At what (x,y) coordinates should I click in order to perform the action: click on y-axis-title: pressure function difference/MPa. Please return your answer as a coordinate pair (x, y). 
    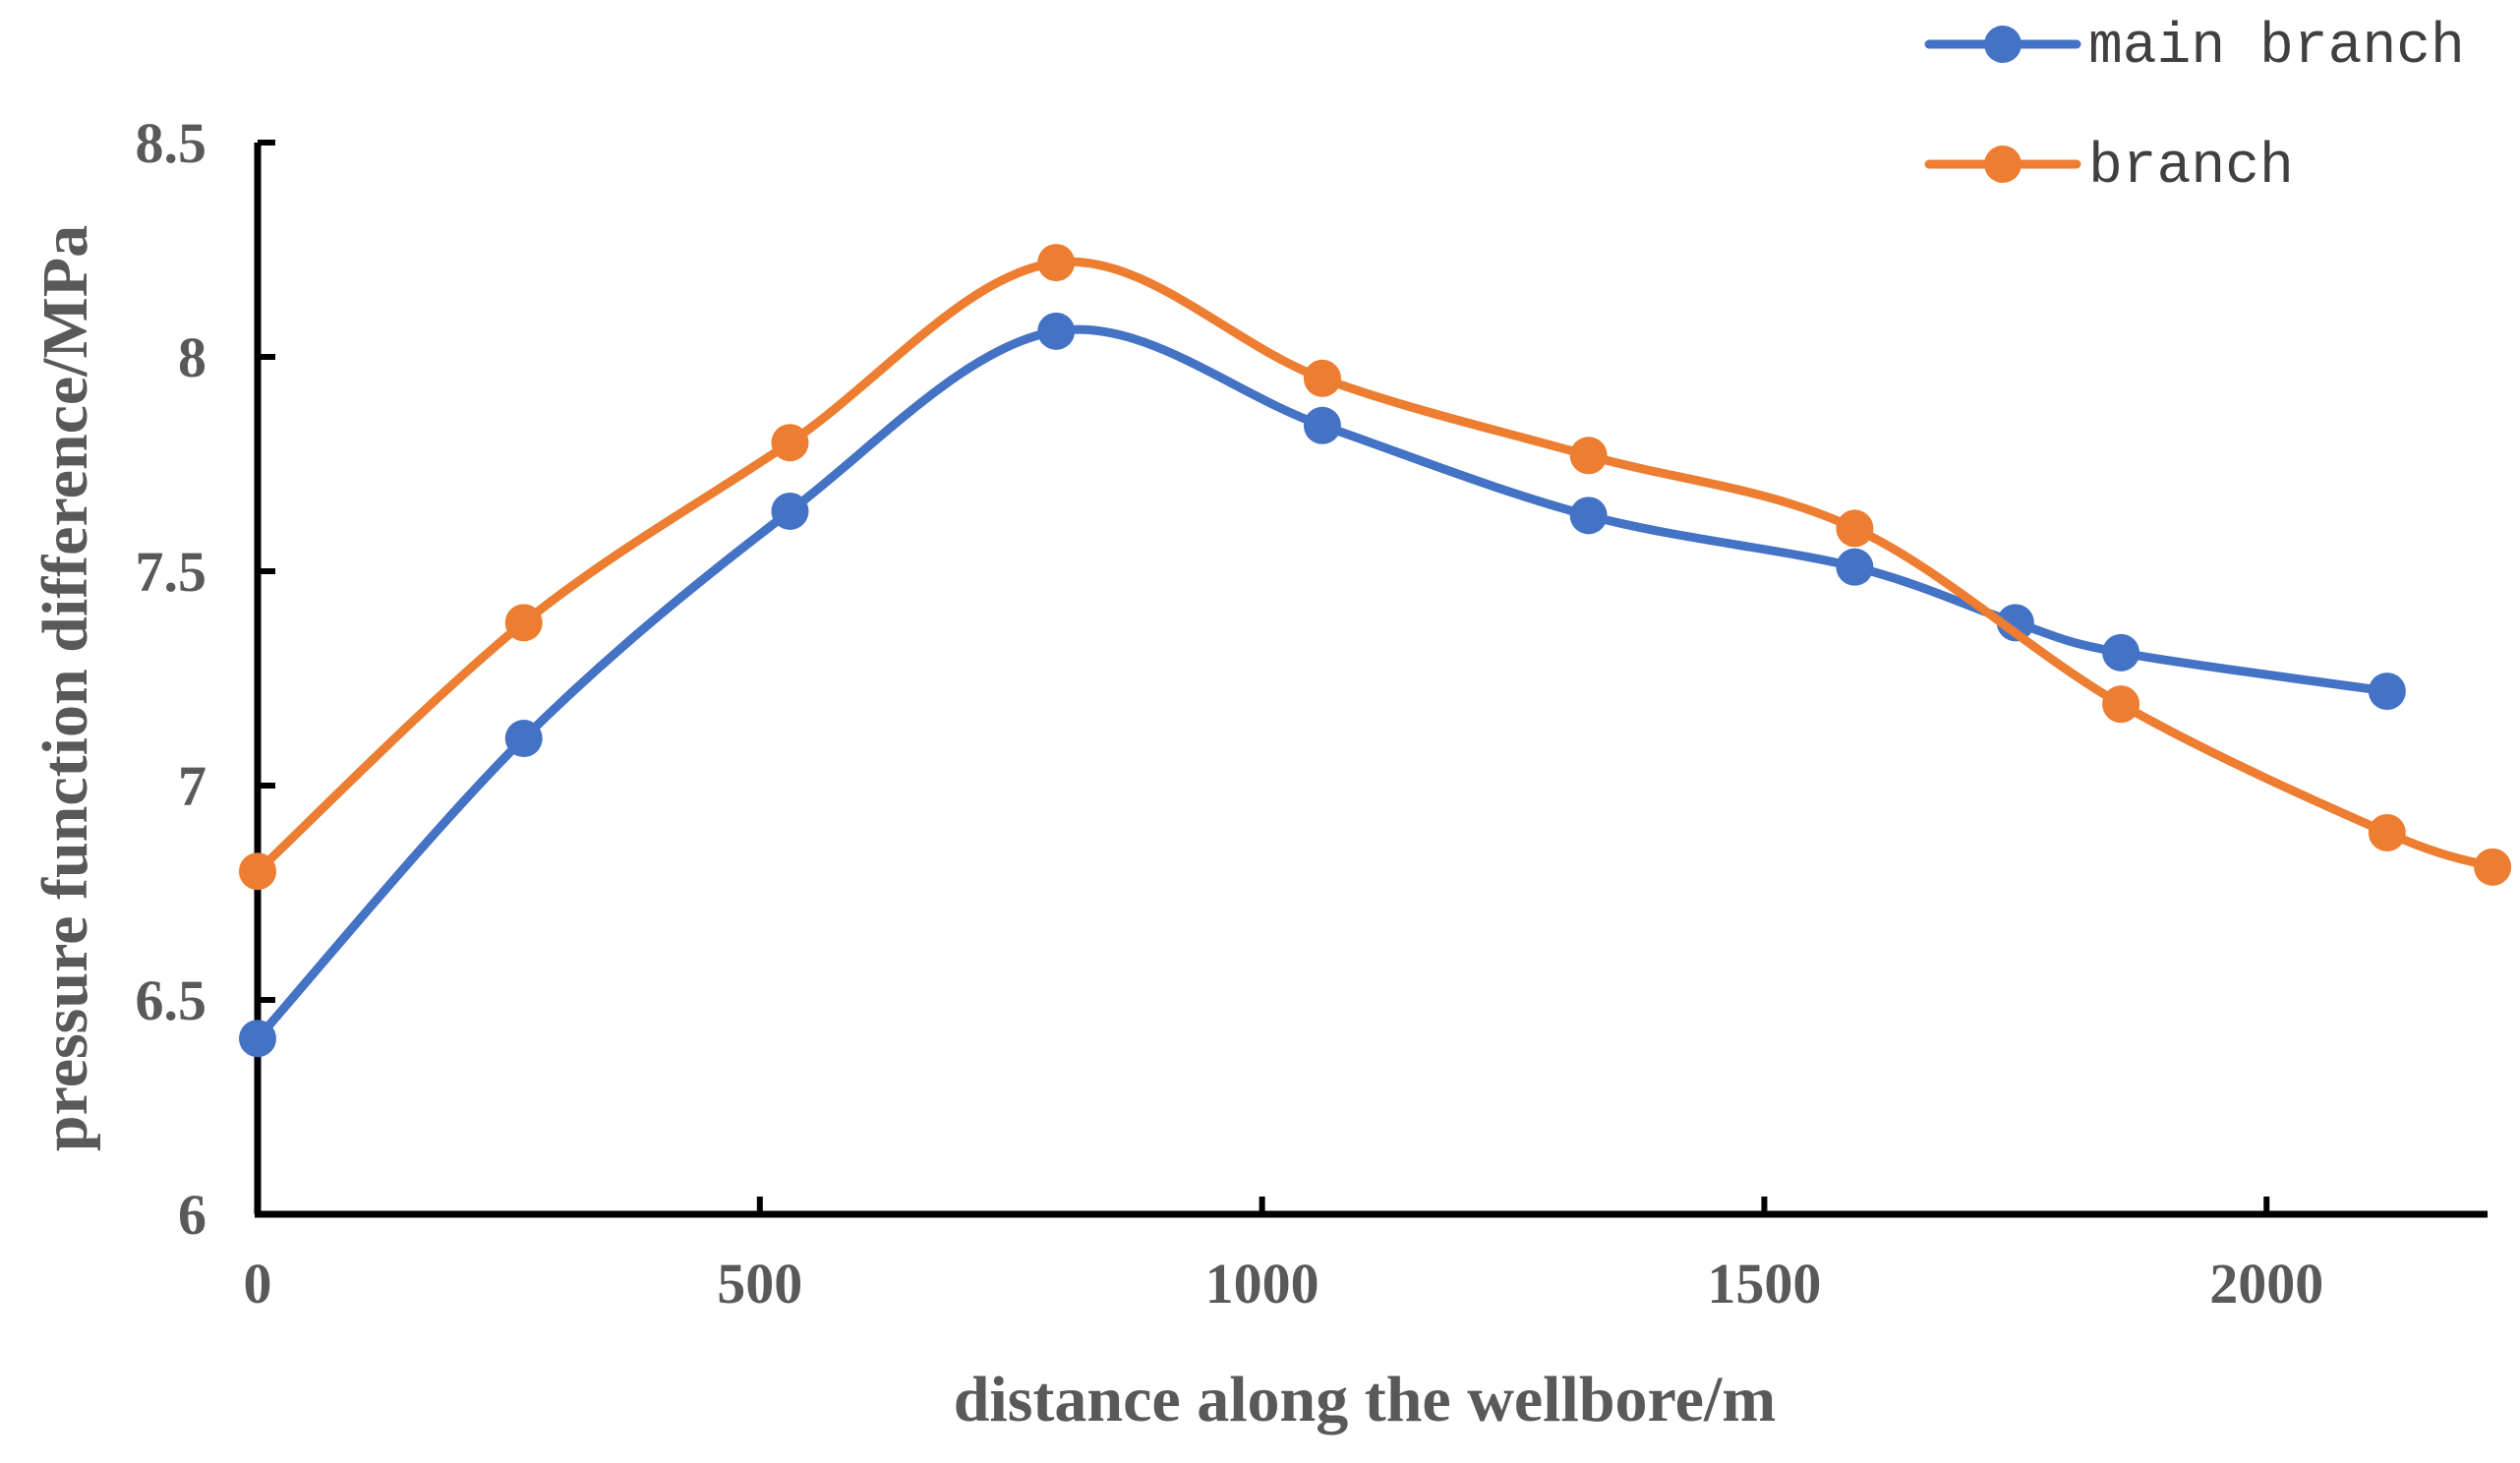
    Looking at the image, I should click on (65, 688).